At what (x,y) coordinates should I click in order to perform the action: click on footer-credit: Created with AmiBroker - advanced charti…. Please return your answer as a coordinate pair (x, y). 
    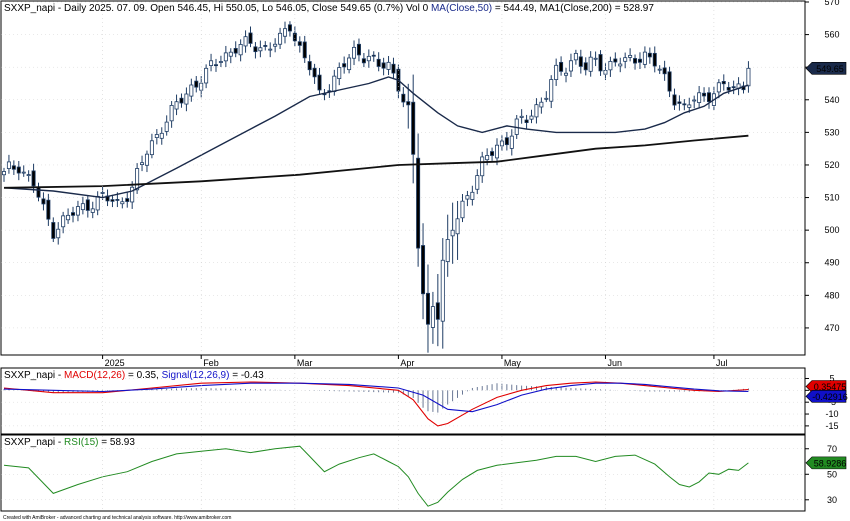
    Looking at the image, I should click on (117, 518).